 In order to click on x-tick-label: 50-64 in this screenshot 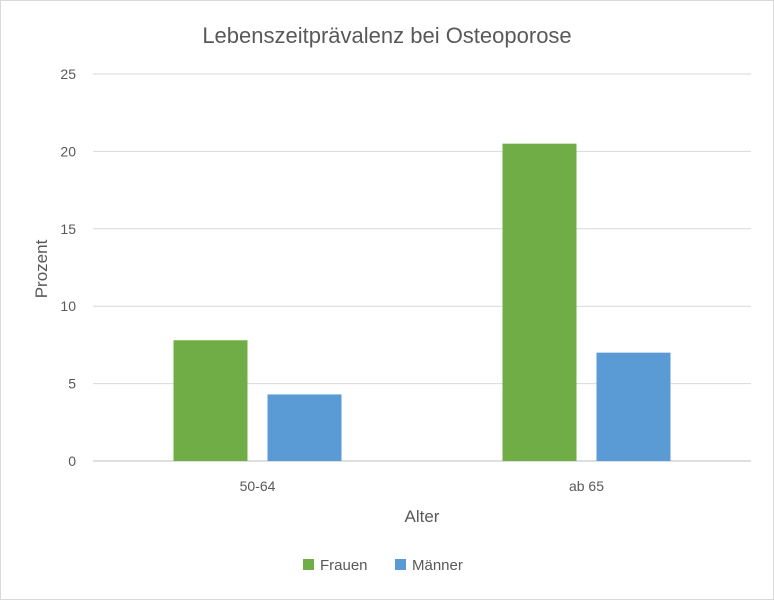, I will do `click(258, 486)`.